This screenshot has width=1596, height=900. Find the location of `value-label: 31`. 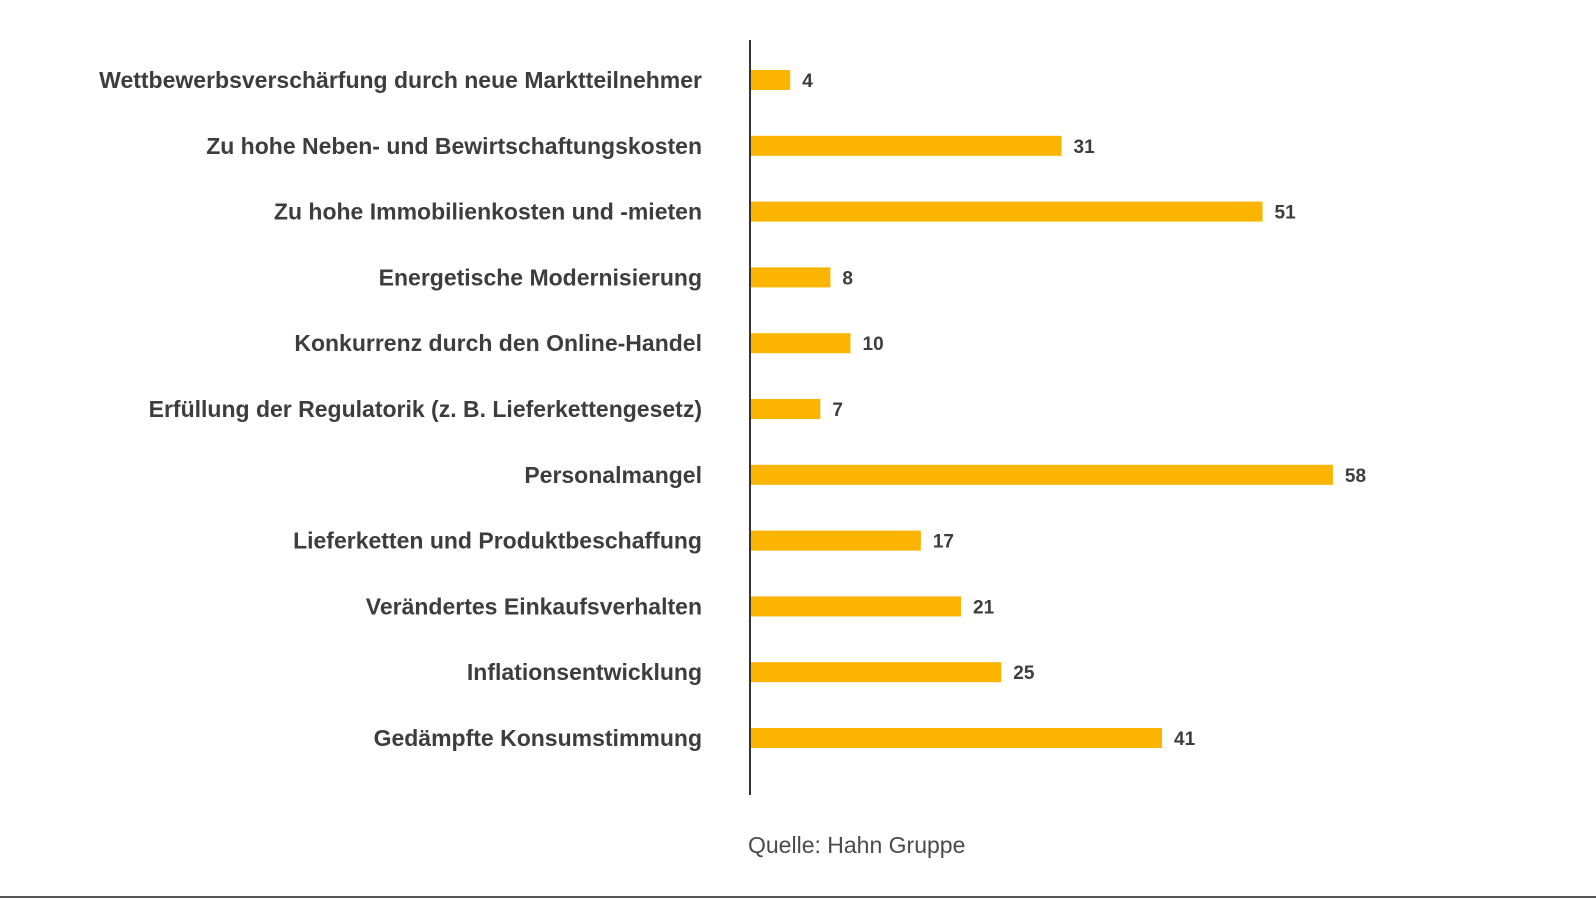

value-label: 31 is located at coordinates (1085, 147).